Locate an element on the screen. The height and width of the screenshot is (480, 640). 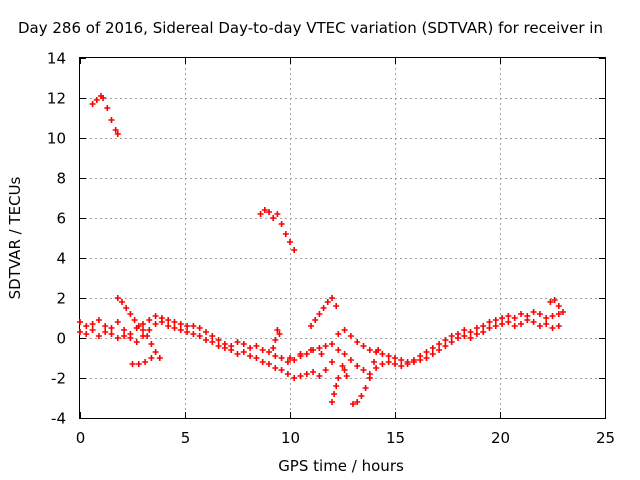
y-tick-label: 2 is located at coordinates (61, 299).